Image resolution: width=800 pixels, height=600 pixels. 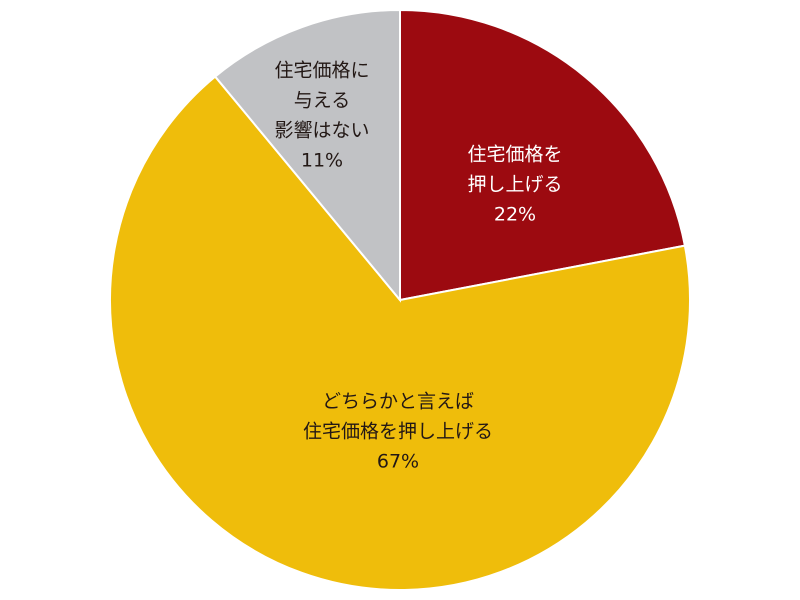 I want to click on pie-slice, so click(x=307, y=155).